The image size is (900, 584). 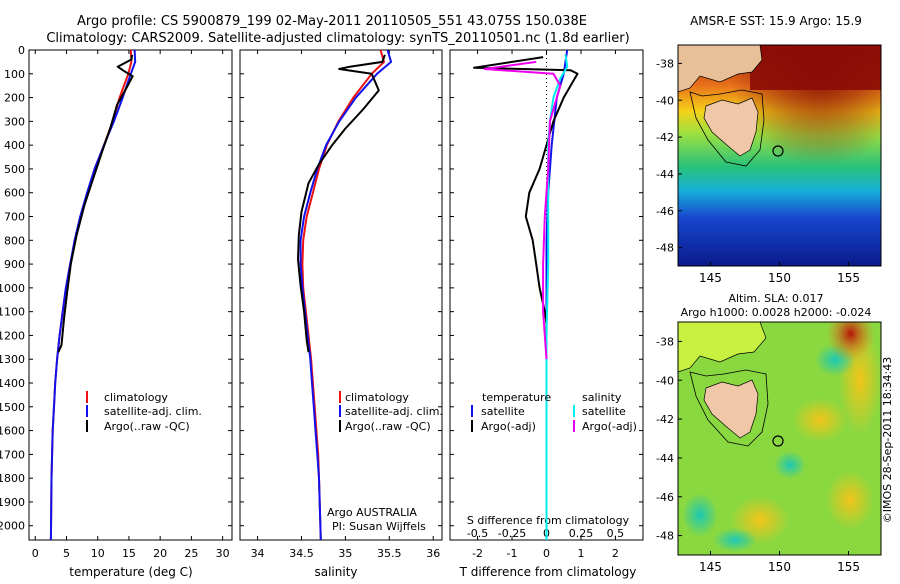 What do you see at coordinates (887, 440) in the screenshot?
I see `imos-footer: ©IMOS 28-Sep-2011 18:34:43` at bounding box center [887, 440].